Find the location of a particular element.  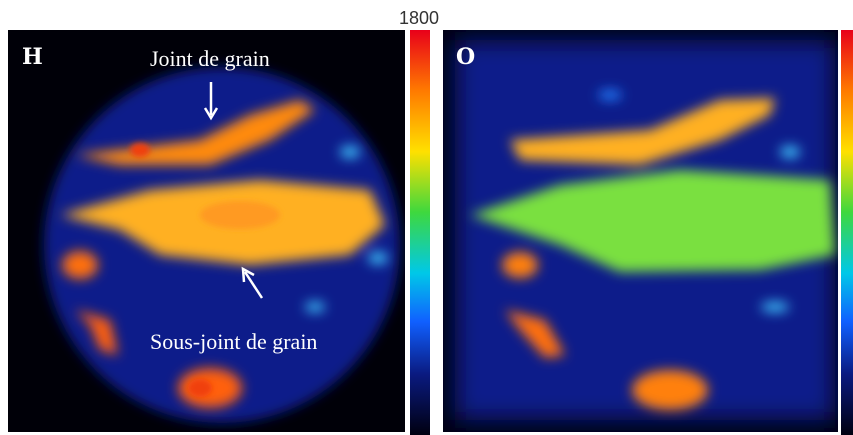

annotation: Sous-joint de grain is located at coordinates (233, 341).